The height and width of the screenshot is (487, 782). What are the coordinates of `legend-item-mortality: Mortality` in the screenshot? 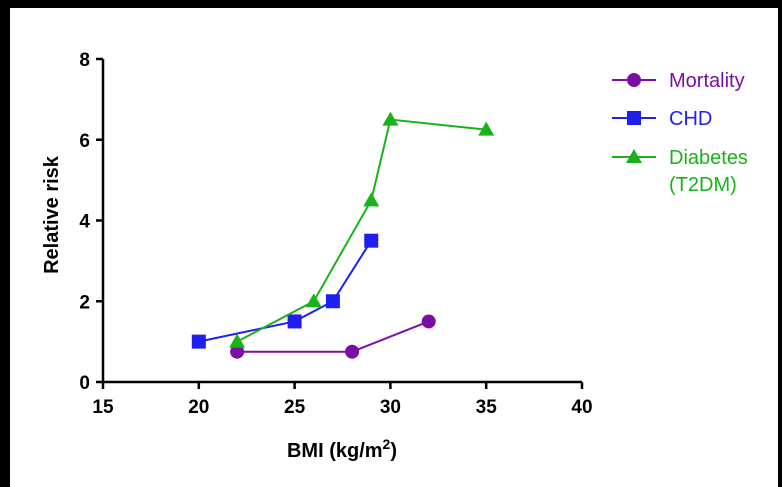 It's located at (678, 81).